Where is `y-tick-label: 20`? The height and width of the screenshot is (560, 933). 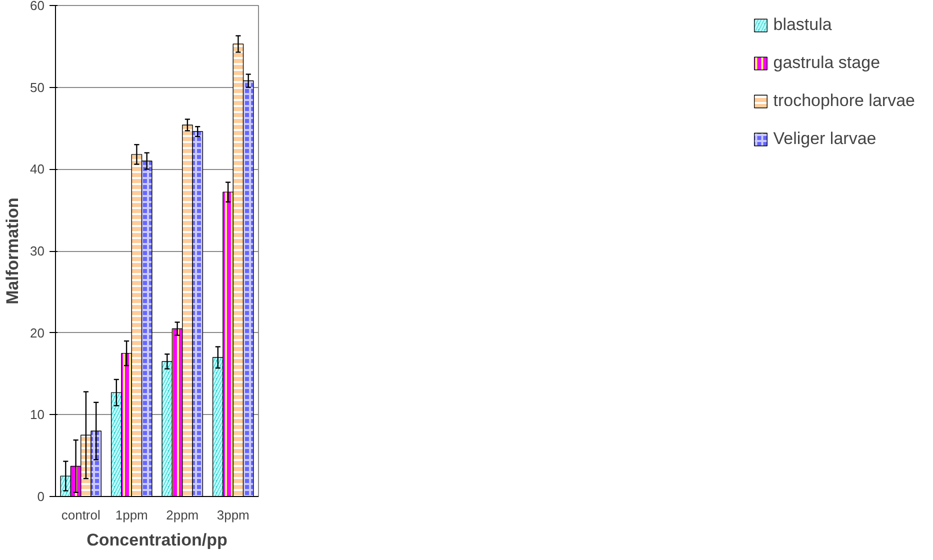 y-tick-label: 20 is located at coordinates (37, 332).